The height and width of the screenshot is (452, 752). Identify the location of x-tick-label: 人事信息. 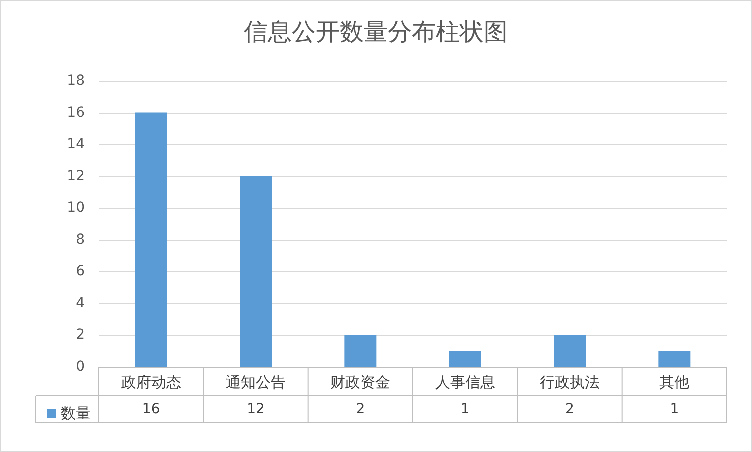
(465, 383).